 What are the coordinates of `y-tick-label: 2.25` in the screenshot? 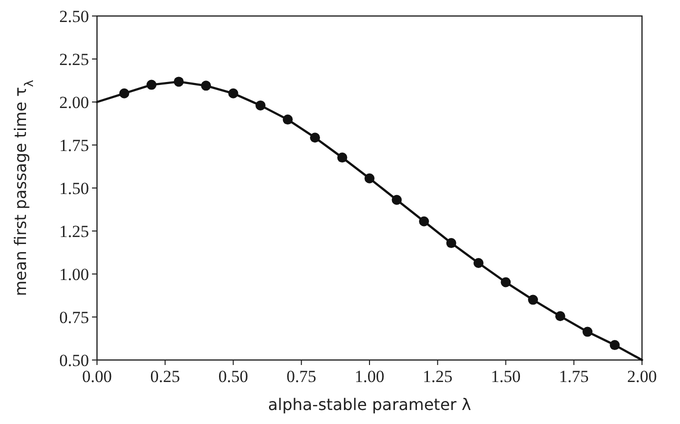 It's located at (74, 59).